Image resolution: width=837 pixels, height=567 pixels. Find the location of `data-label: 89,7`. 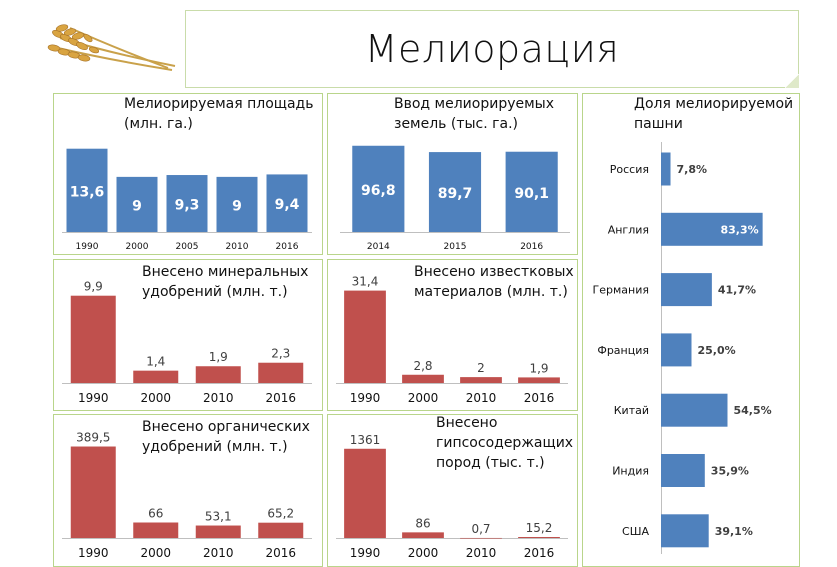

data-label: 89,7 is located at coordinates (455, 194).